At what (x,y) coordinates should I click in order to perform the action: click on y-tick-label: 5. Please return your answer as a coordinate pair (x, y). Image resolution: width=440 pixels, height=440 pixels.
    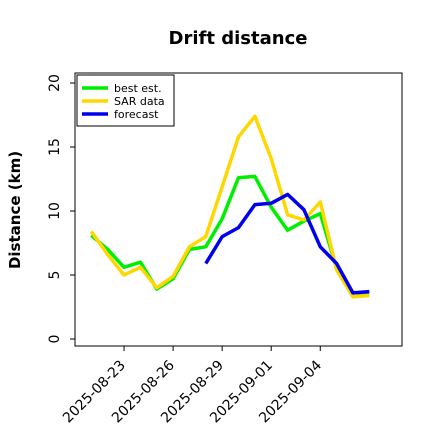
    Looking at the image, I should click on (55, 275).